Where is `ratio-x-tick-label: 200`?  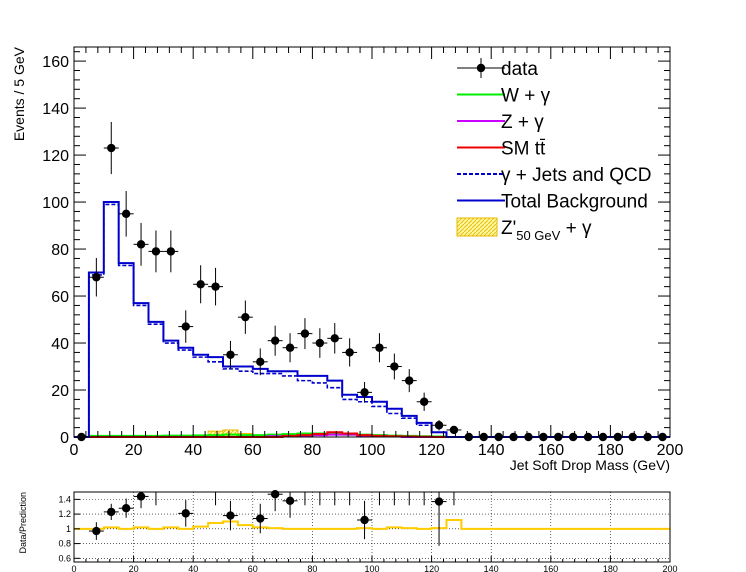
ratio-x-tick-label: 200 is located at coordinates (669, 568).